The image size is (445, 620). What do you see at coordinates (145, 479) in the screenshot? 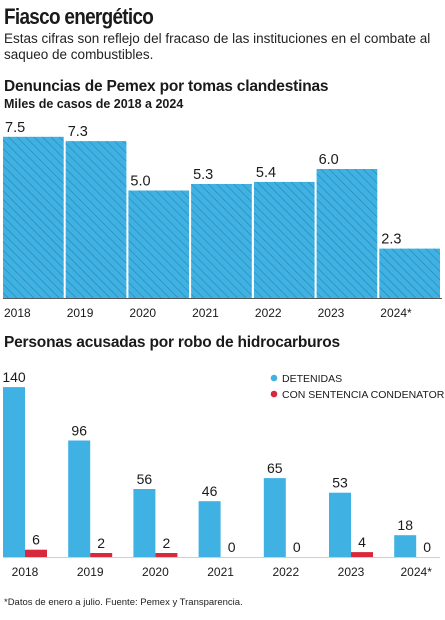
I see `chart2-value-detenidas: 56` at bounding box center [145, 479].